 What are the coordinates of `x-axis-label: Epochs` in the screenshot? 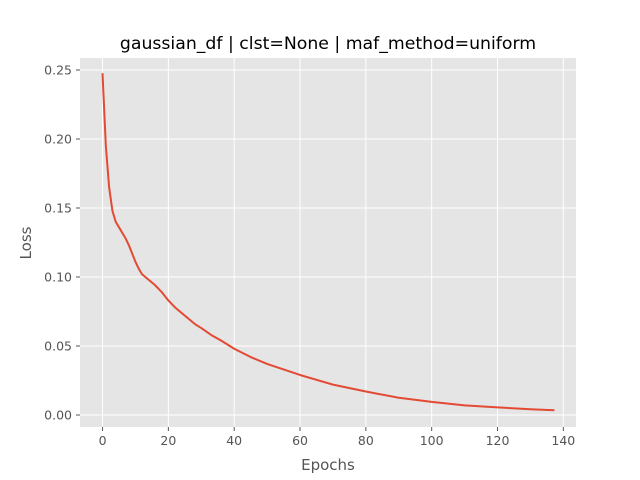 It's located at (328, 465).